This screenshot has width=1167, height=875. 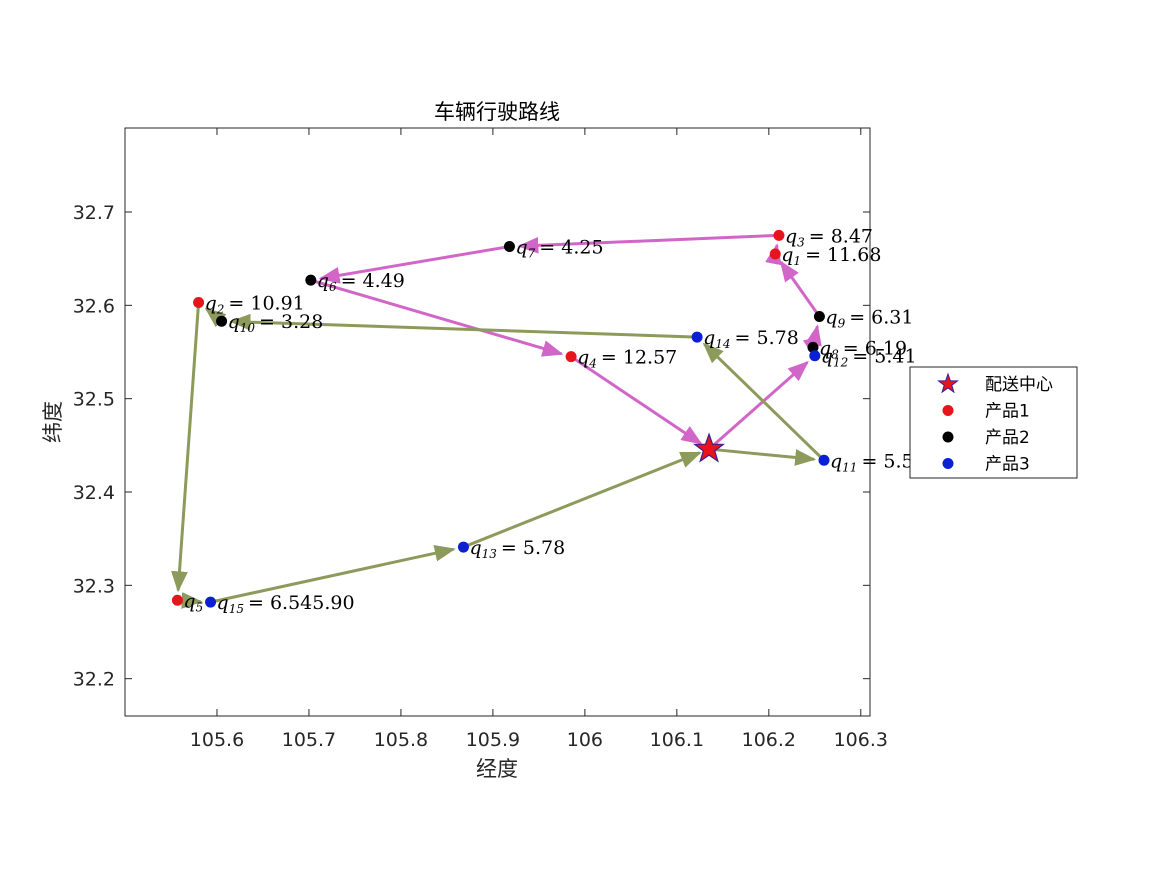 What do you see at coordinates (463, 547) in the screenshot?
I see `point-q13` at bounding box center [463, 547].